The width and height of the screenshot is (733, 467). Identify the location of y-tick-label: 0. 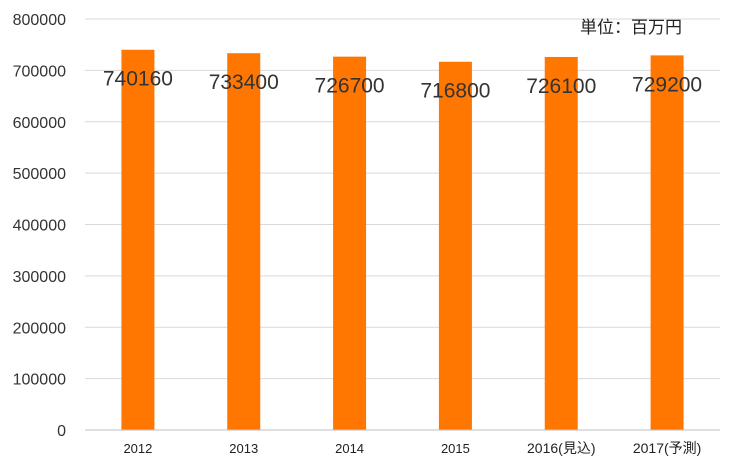
(61, 431).